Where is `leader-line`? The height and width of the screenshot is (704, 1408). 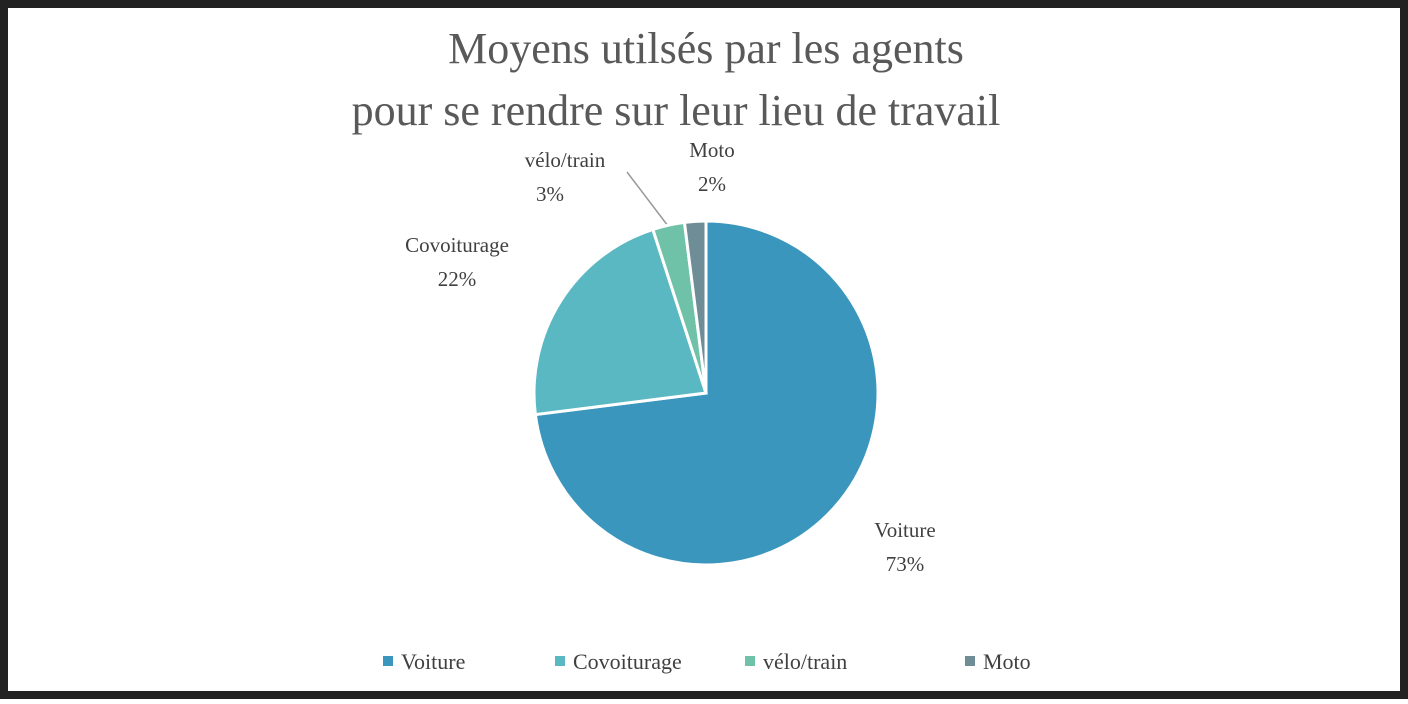
leader-line is located at coordinates (647, 199).